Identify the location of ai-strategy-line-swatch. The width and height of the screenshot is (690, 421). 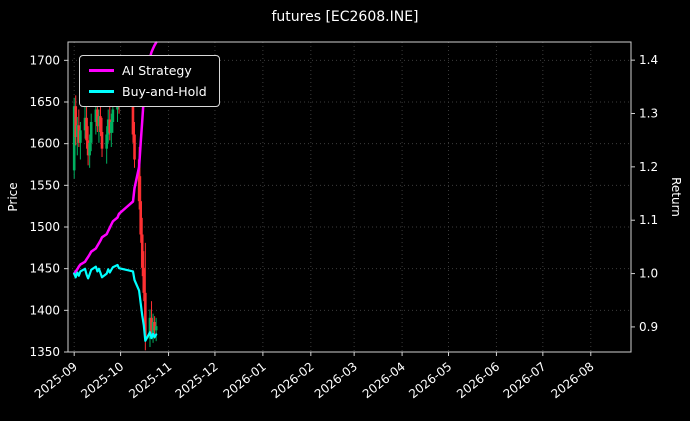
(101, 70).